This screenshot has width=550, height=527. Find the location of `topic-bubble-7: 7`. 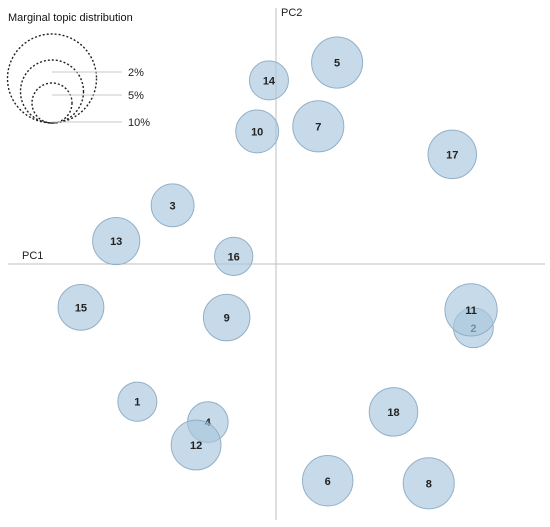

topic-bubble-7: 7 is located at coordinates (318, 126).